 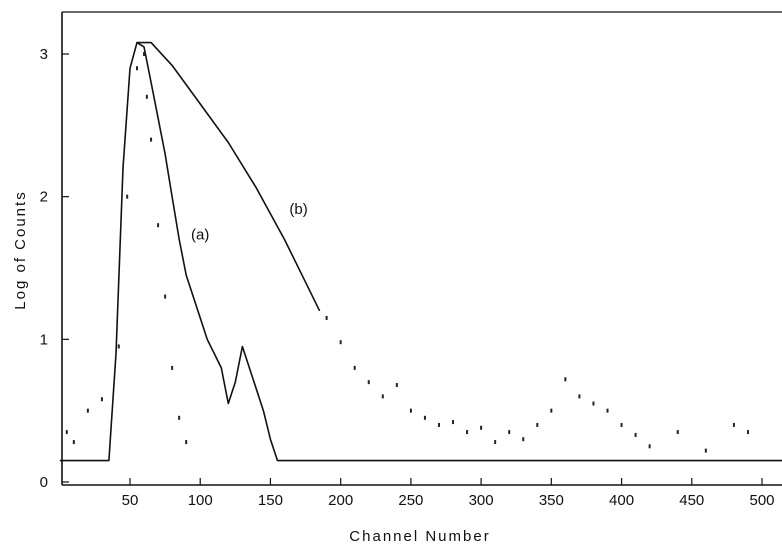 I want to click on y-axis-title: Log of Counts, so click(x=20, y=249).